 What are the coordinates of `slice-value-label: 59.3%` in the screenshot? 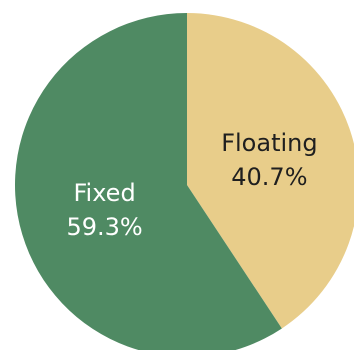 It's located at (104, 227).